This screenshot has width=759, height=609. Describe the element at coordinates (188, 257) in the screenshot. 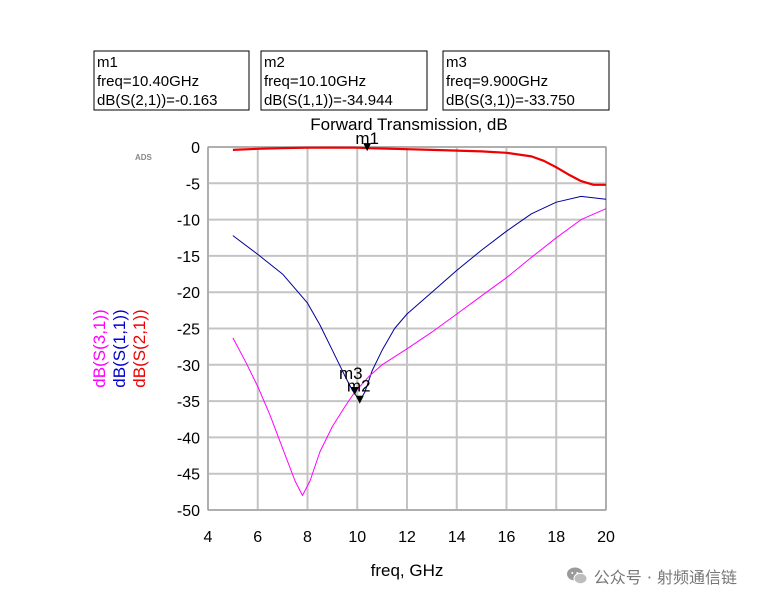

I see `y-tick-label: -15` at that location.